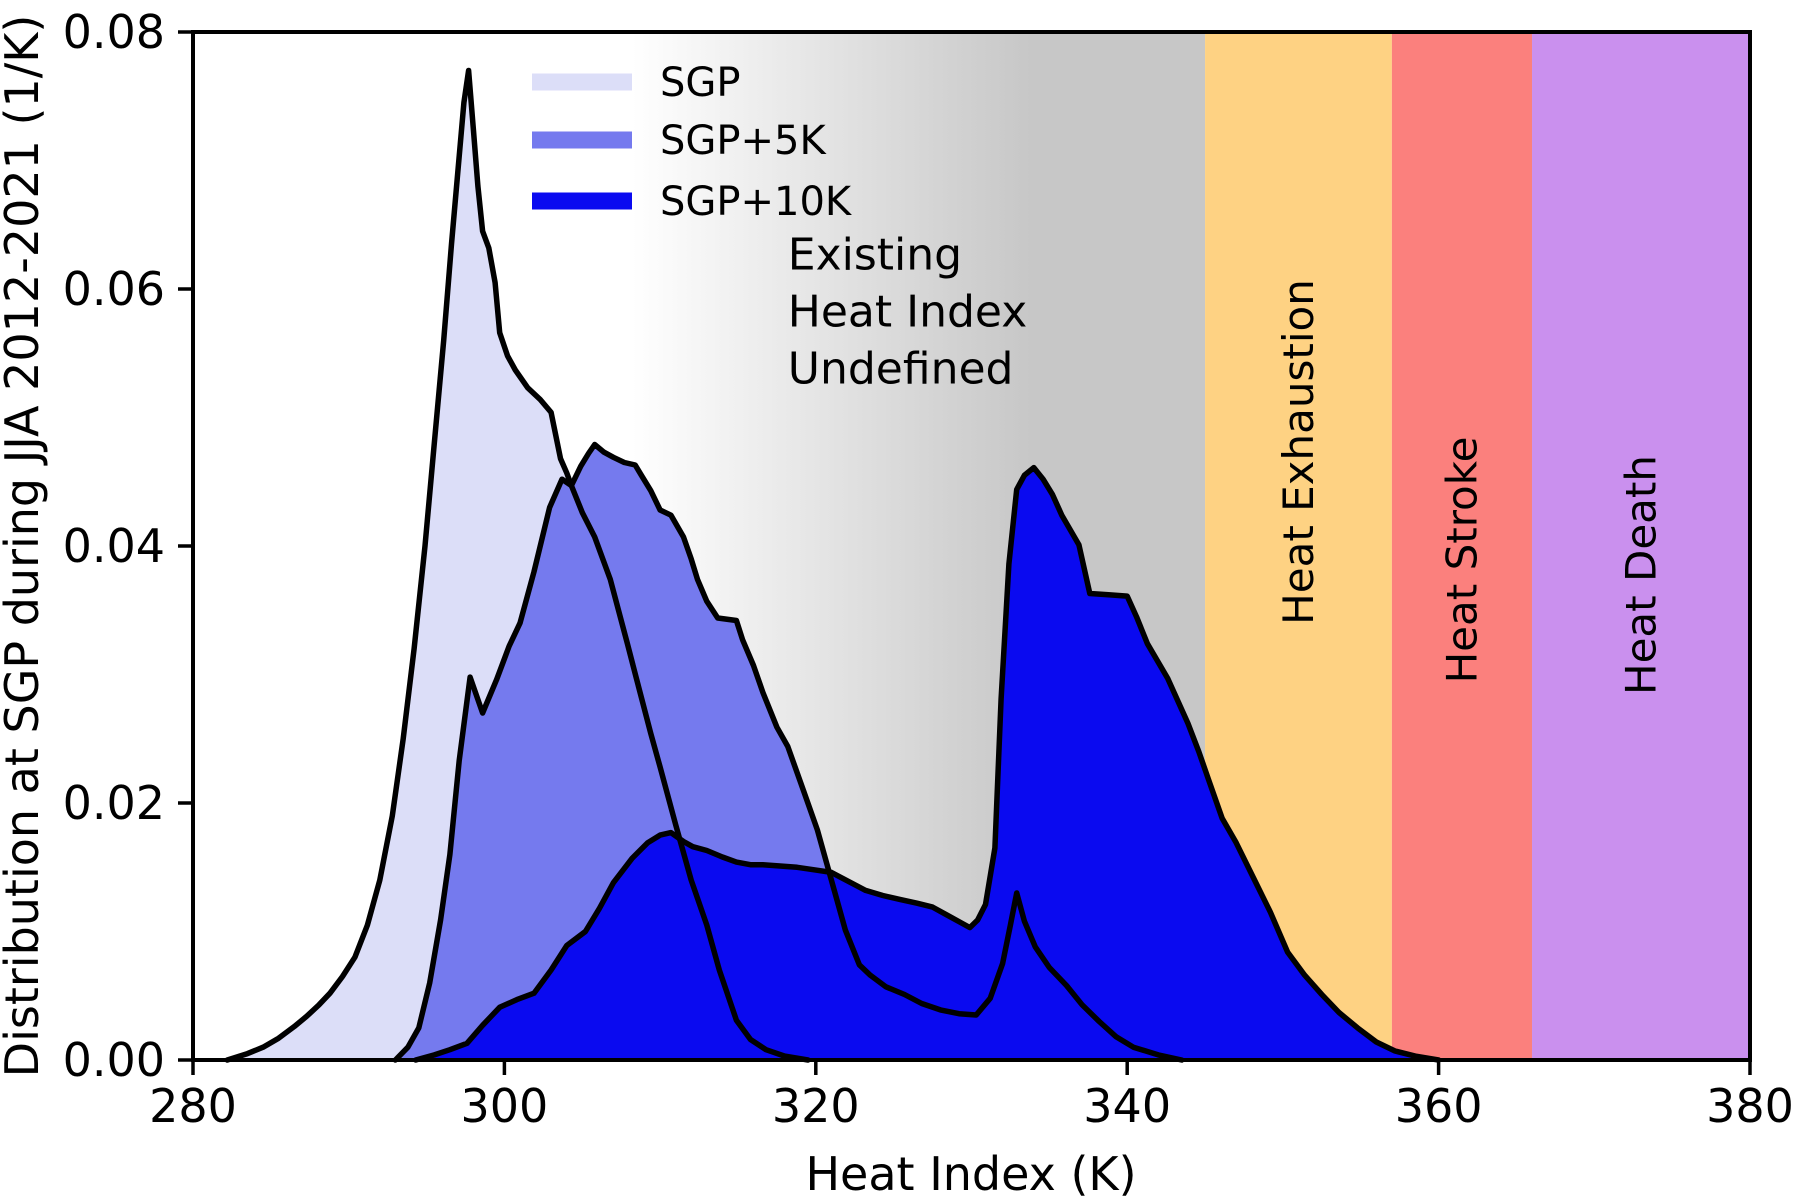 The height and width of the screenshot is (1204, 1800). Describe the element at coordinates (901, 369) in the screenshot. I see `annotation-line: Undefined` at that location.